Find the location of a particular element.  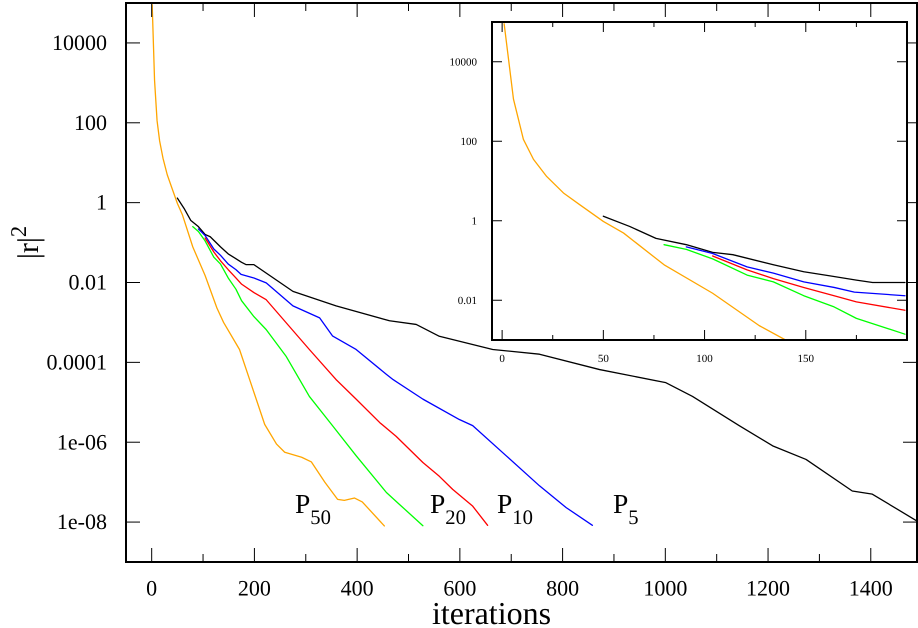

x-tick-label: 1400 is located at coordinates (870, 588).